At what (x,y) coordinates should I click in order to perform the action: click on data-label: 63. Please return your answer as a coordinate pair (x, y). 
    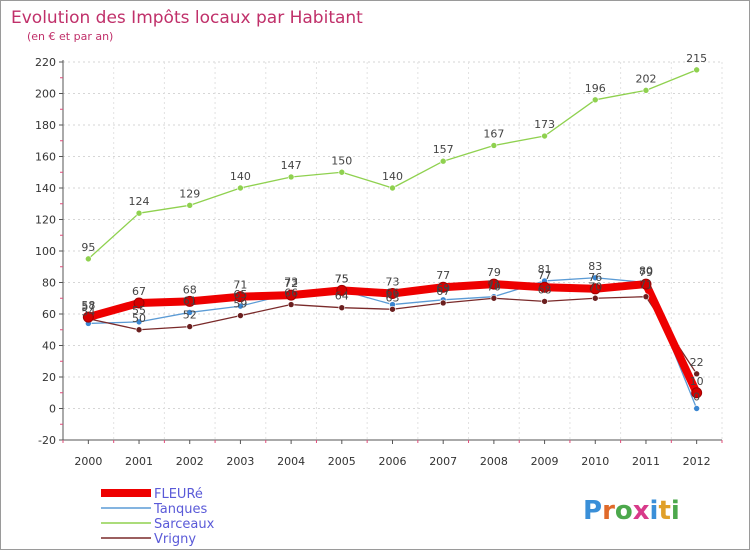
    Looking at the image, I should click on (393, 297).